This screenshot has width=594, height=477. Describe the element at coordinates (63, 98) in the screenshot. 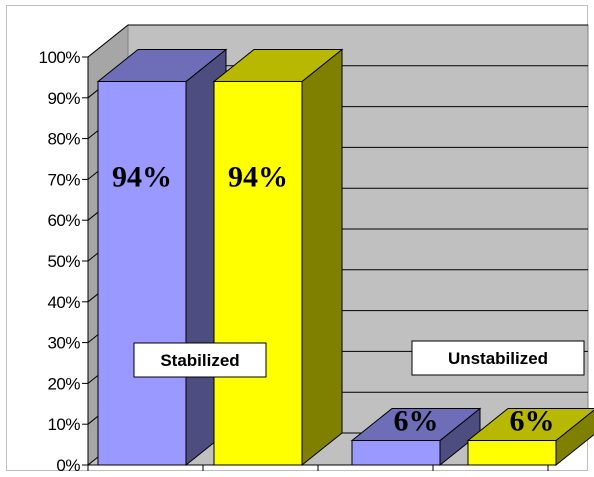

I see `y-tick-label: 90%` at that location.